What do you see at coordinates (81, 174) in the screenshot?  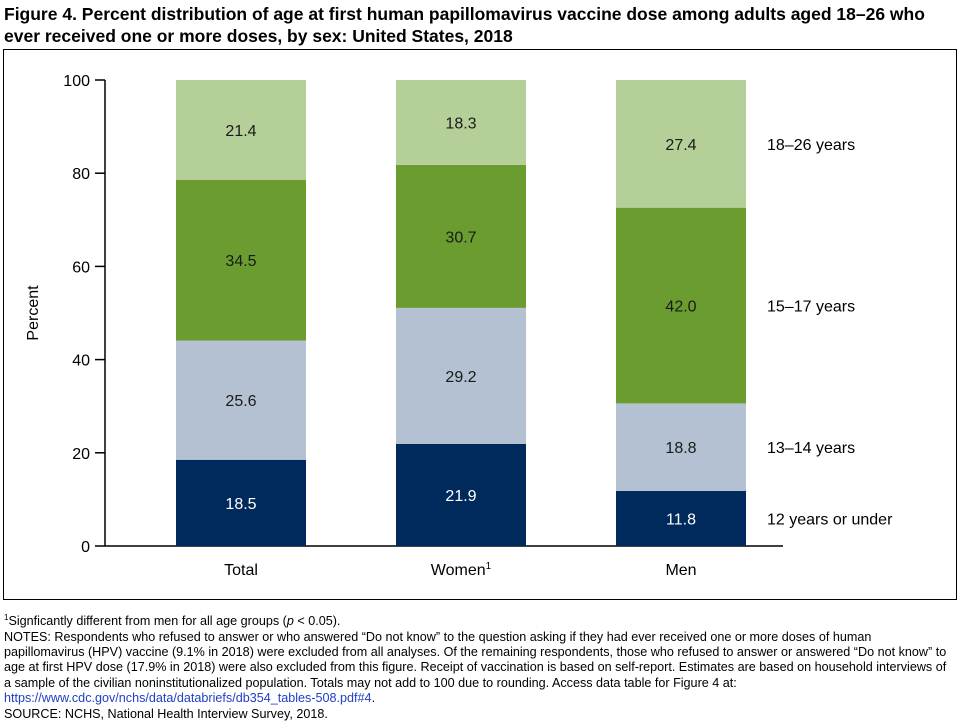 I see `y-tick-label: 80` at bounding box center [81, 174].